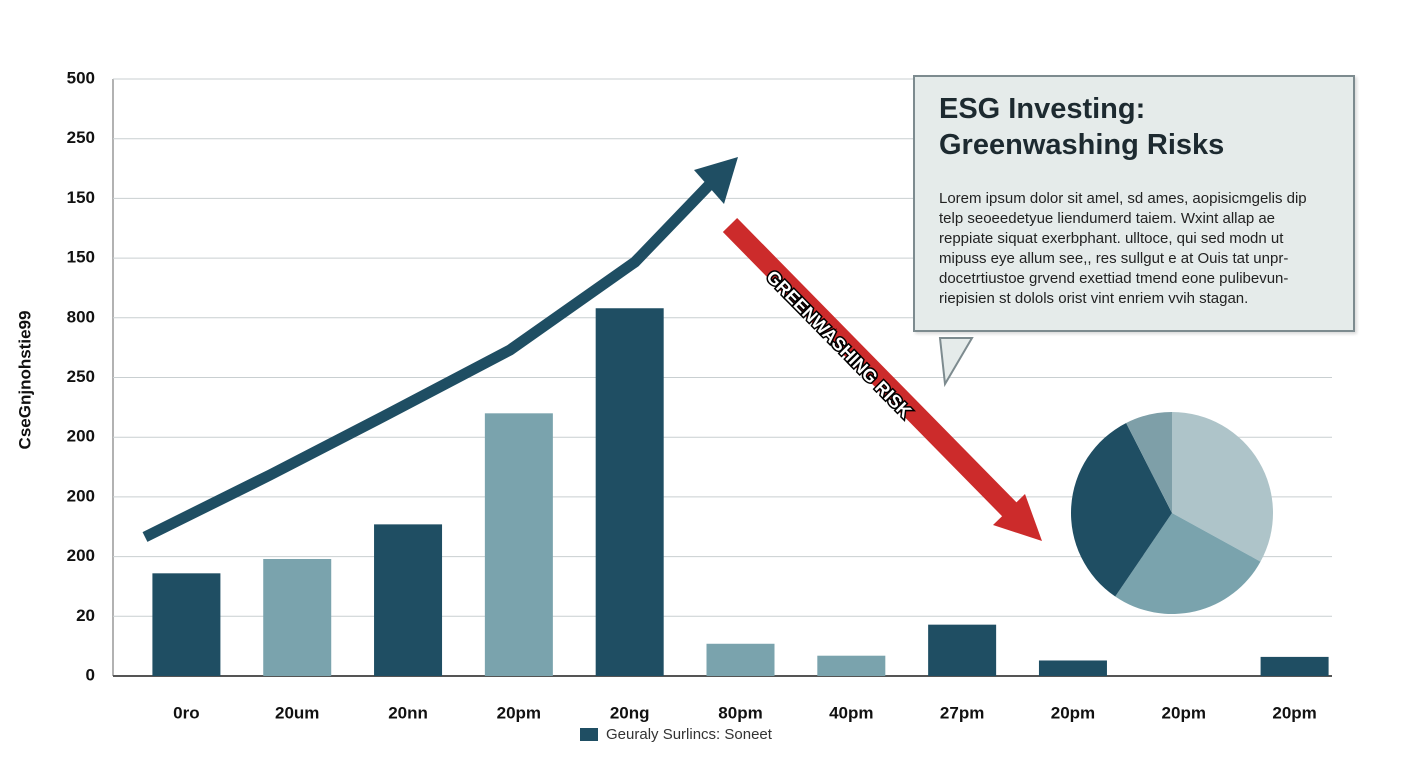 The height and width of the screenshot is (768, 1408). I want to click on risk-arrow, so click(870, 367).